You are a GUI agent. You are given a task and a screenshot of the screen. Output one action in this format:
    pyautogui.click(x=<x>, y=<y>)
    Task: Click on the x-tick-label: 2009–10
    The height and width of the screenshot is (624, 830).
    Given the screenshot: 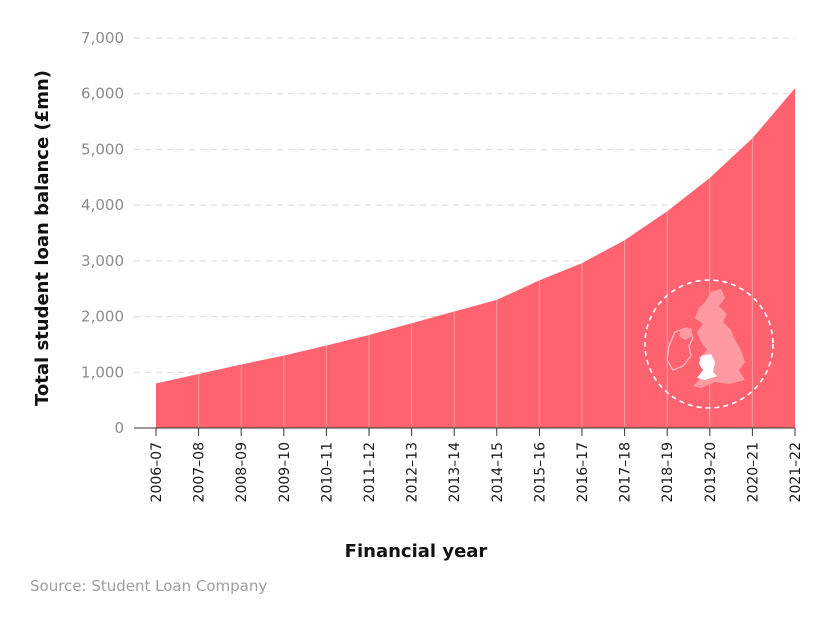 What is the action you would take?
    pyautogui.click(x=285, y=472)
    